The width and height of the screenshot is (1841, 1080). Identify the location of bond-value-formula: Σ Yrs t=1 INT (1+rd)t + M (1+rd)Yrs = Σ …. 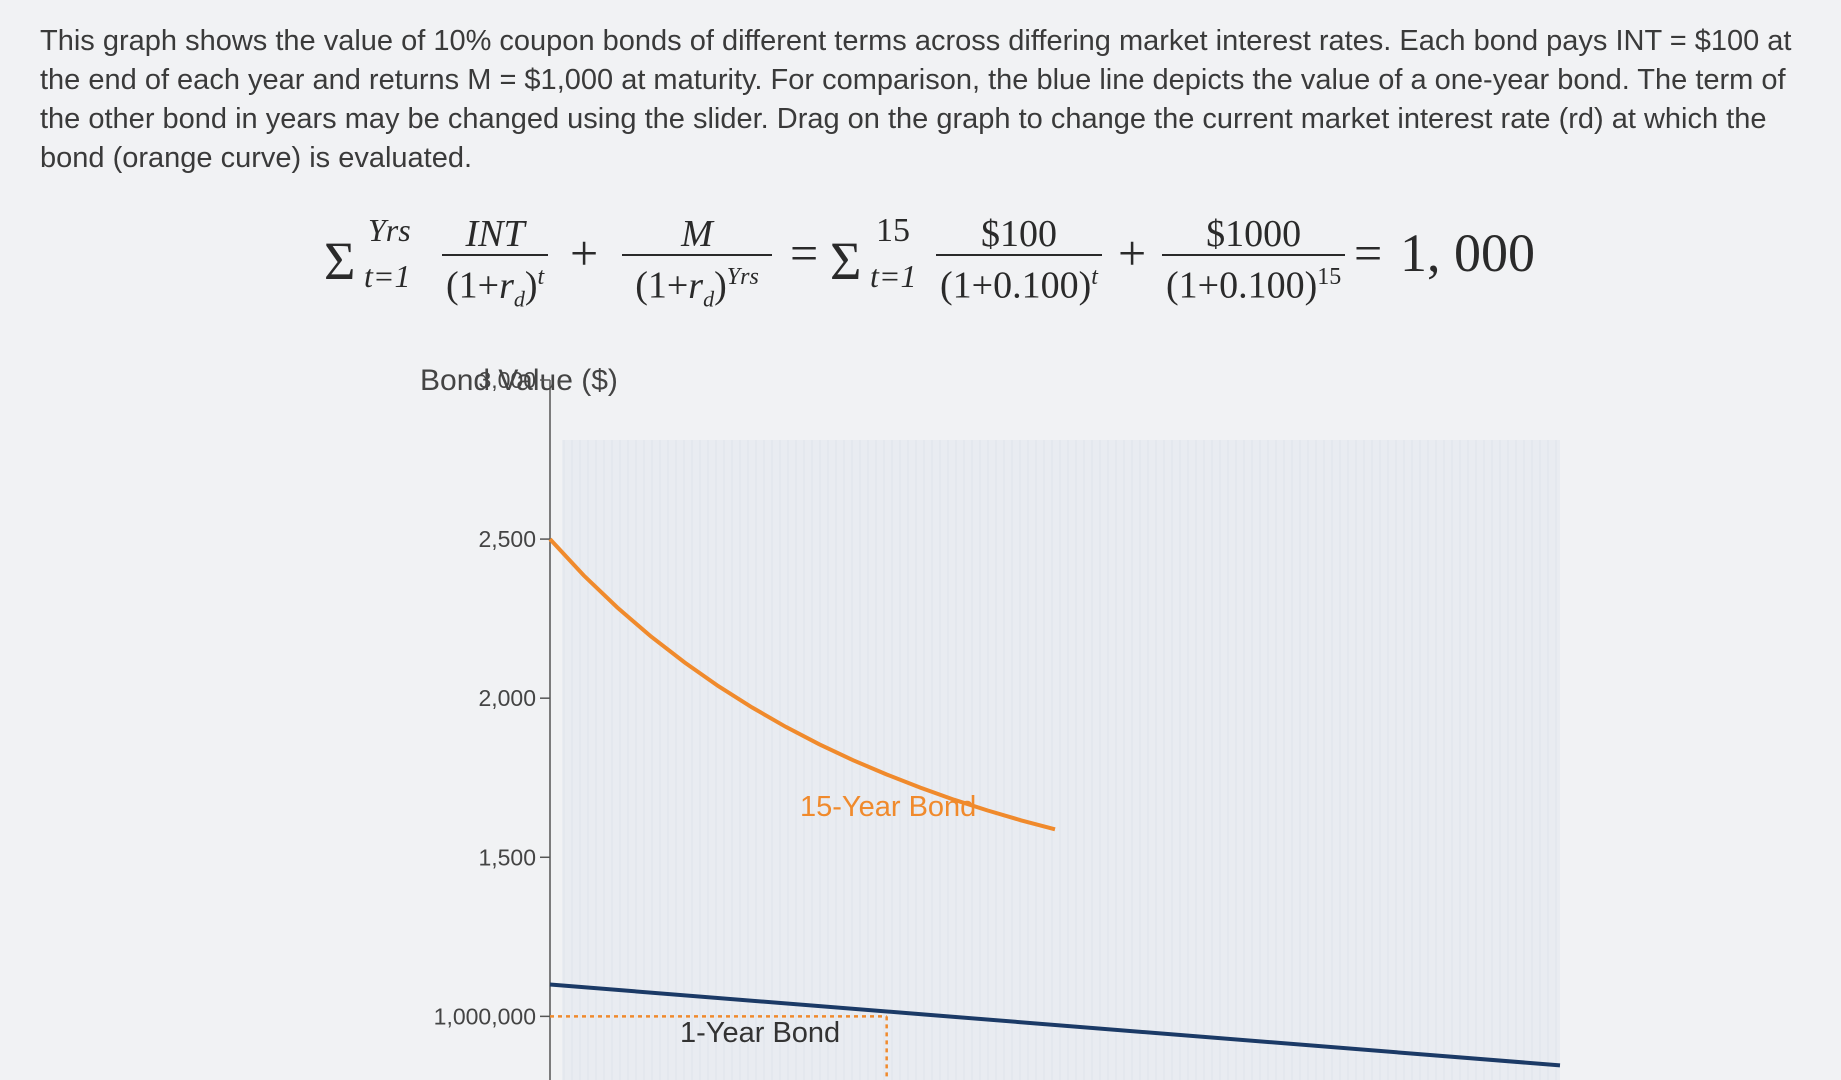
(977, 267).